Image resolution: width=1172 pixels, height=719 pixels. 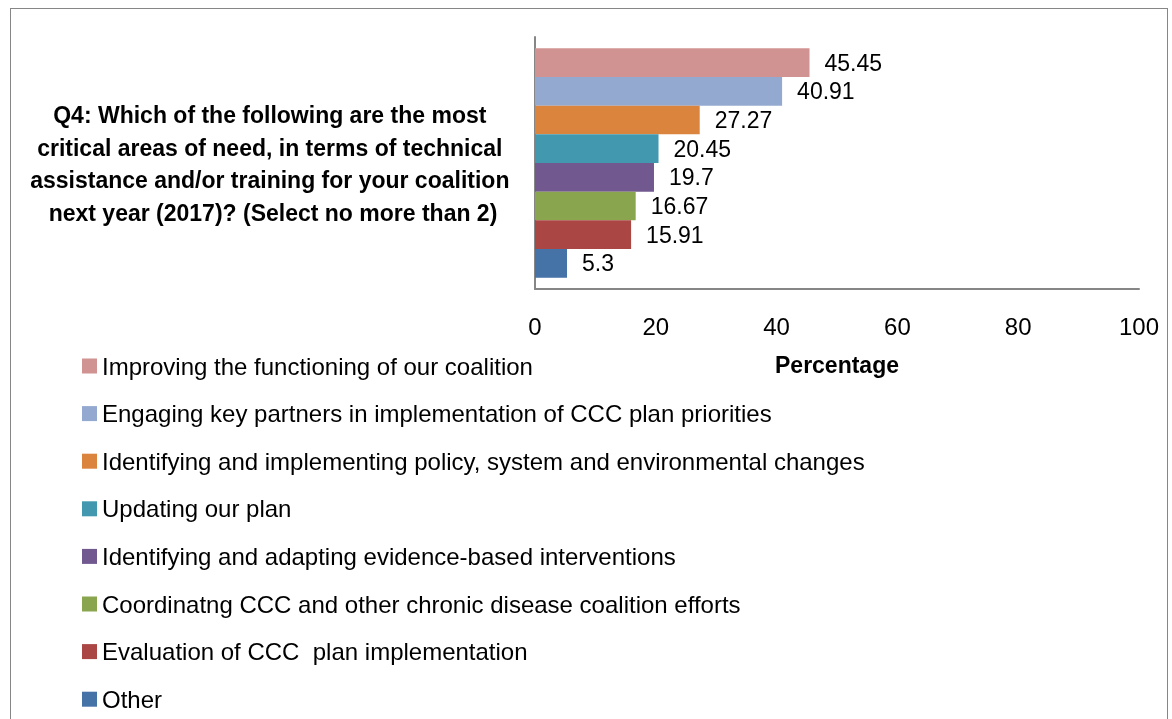 I want to click on legend-label: Identifying and implementing policy, system and environmental changes, so click(x=483, y=461).